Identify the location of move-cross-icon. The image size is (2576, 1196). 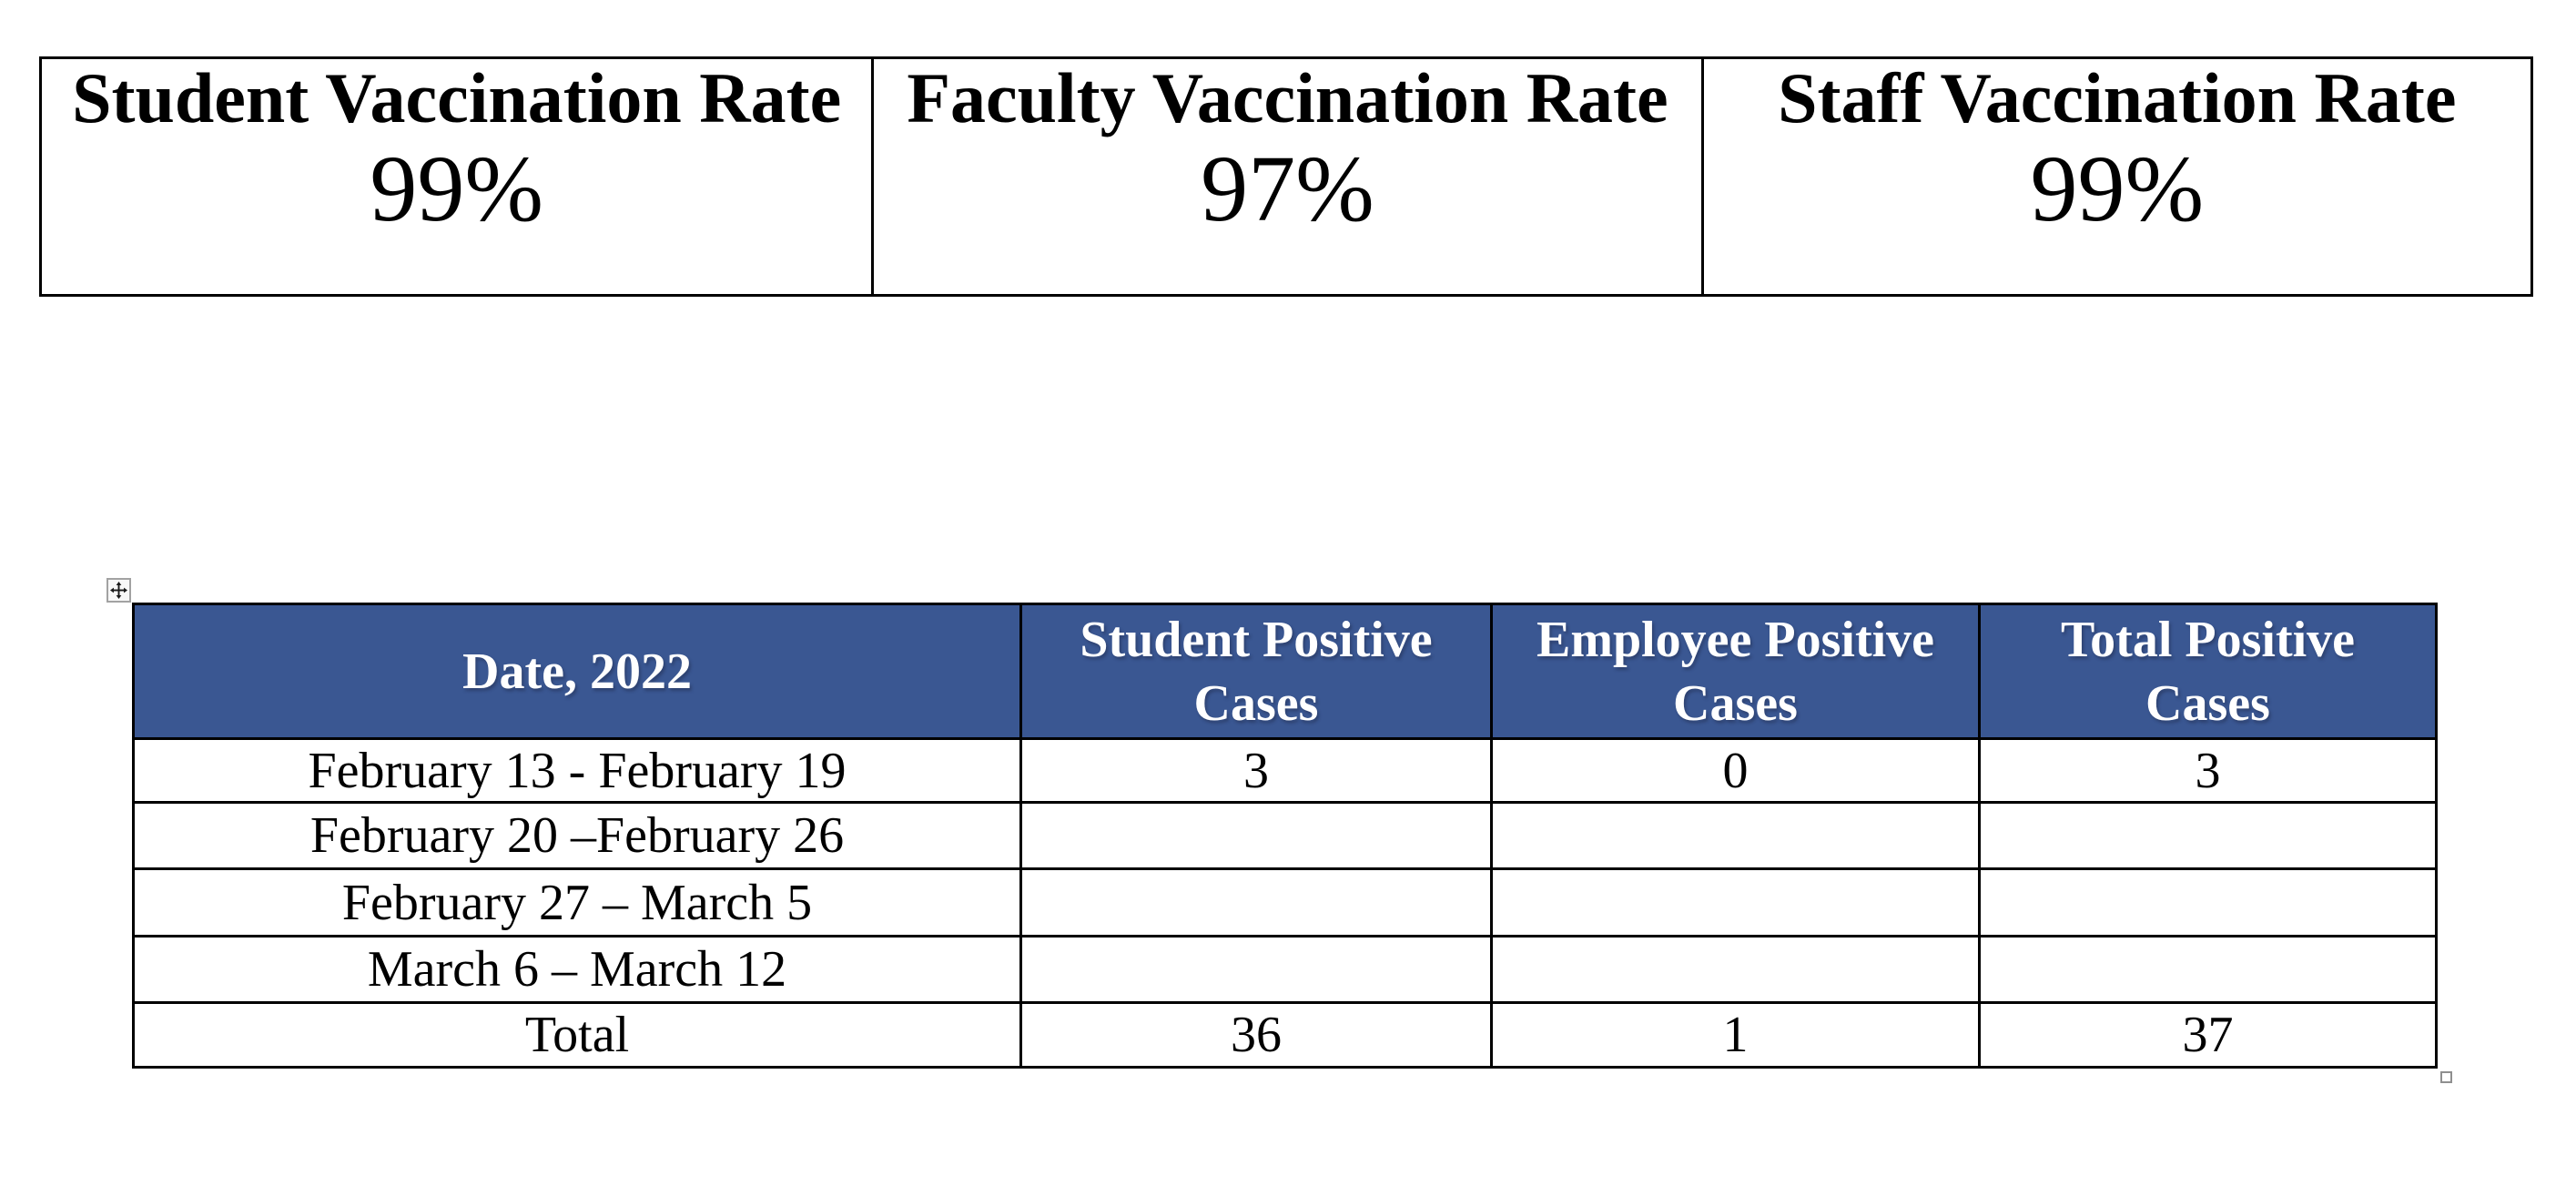
(118, 590).